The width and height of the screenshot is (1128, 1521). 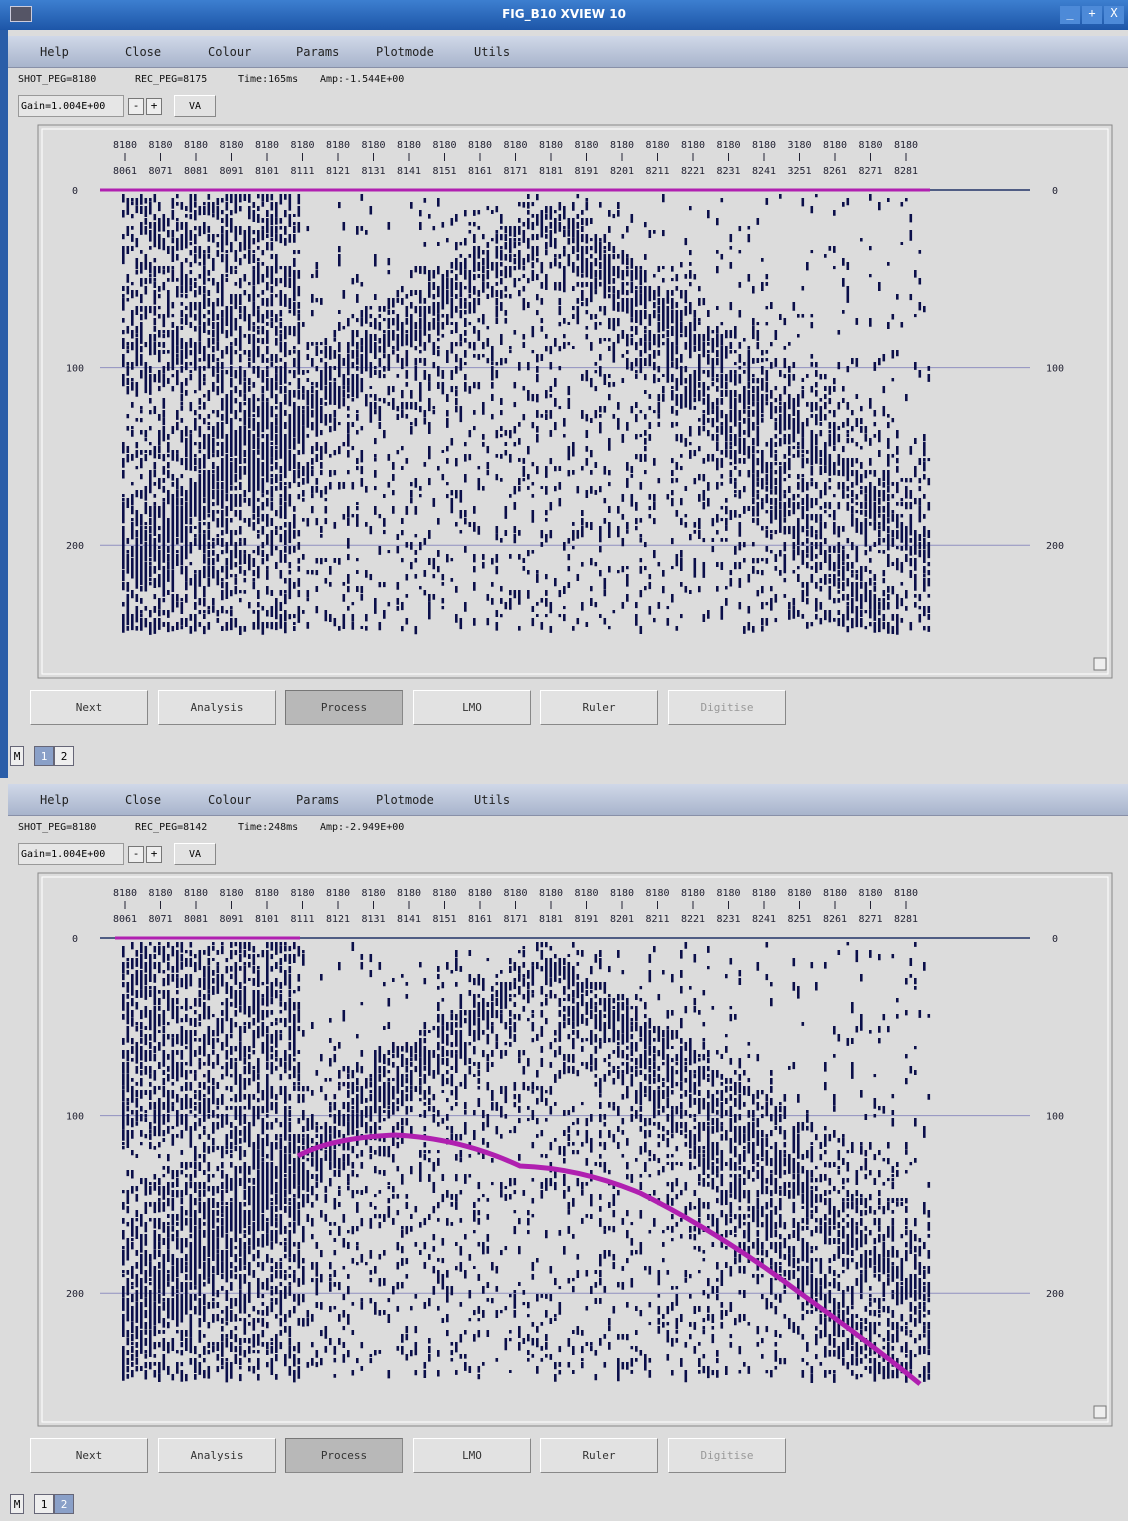 I want to click on resize-handle, so click(x=1100, y=664).